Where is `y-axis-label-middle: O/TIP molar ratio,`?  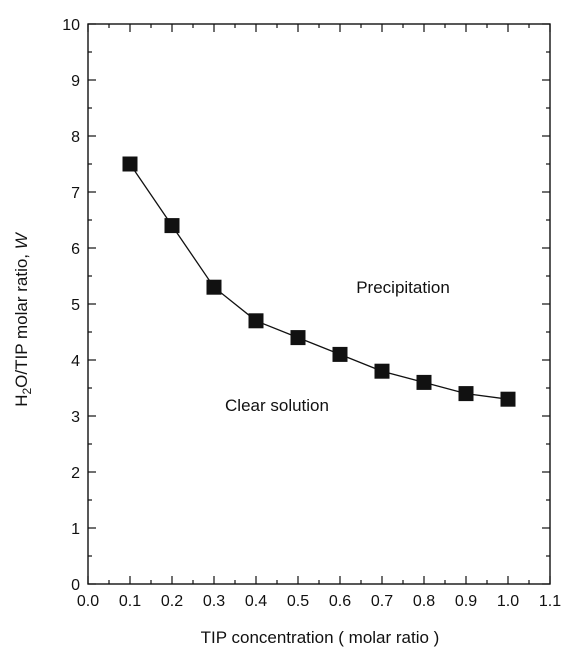
y-axis-label-middle: O/TIP molar ratio, is located at coordinates (21, 318).